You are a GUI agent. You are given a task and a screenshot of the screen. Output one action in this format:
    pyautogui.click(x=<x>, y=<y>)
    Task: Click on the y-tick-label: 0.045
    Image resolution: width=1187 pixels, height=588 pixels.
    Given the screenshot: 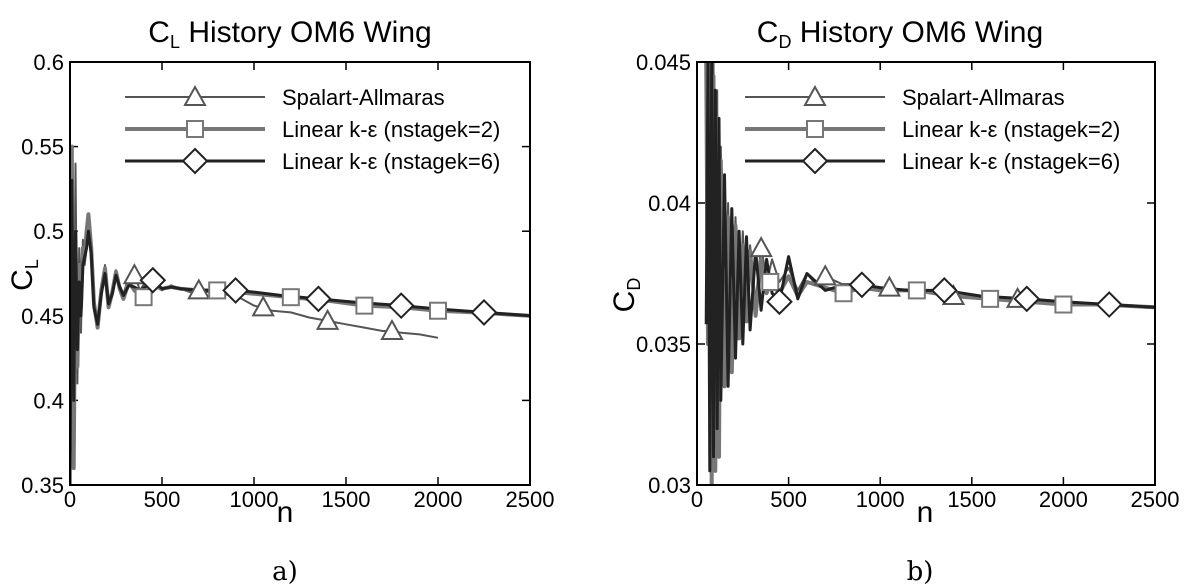 What is the action you would take?
    pyautogui.click(x=663, y=62)
    